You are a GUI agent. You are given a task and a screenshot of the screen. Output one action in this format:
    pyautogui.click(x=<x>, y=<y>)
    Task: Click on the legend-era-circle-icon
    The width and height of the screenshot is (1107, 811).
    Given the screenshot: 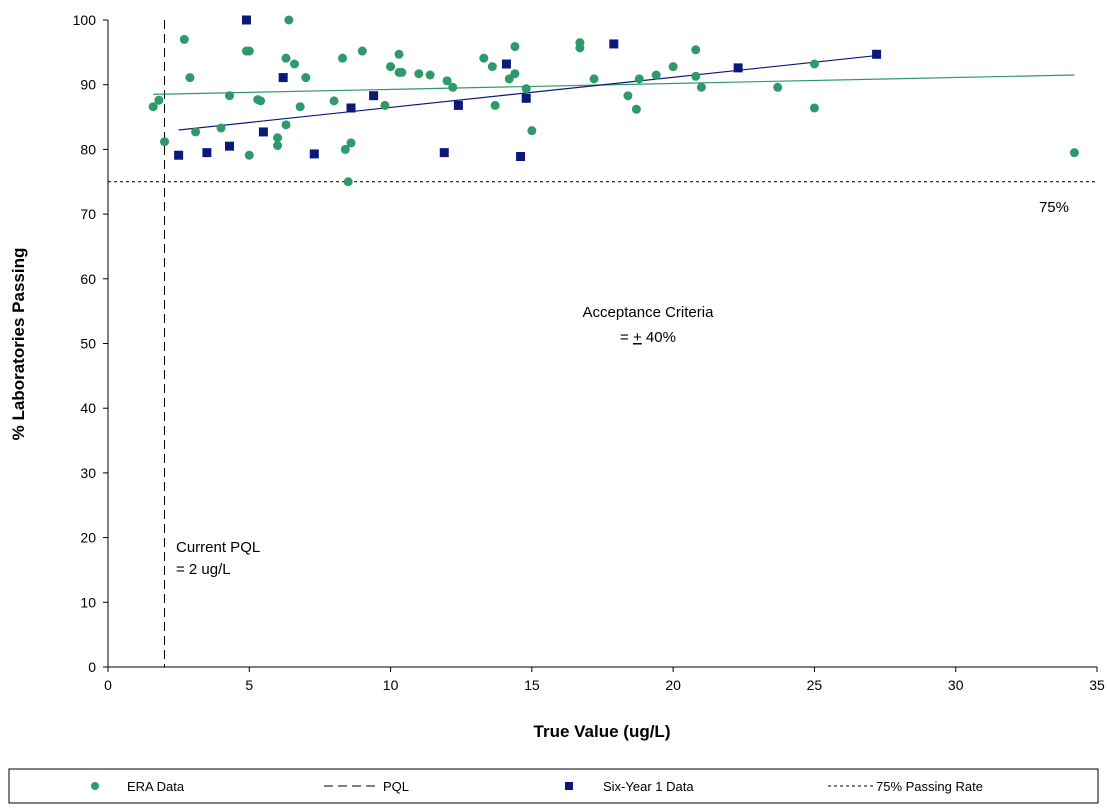 What is the action you would take?
    pyautogui.click(x=95, y=786)
    